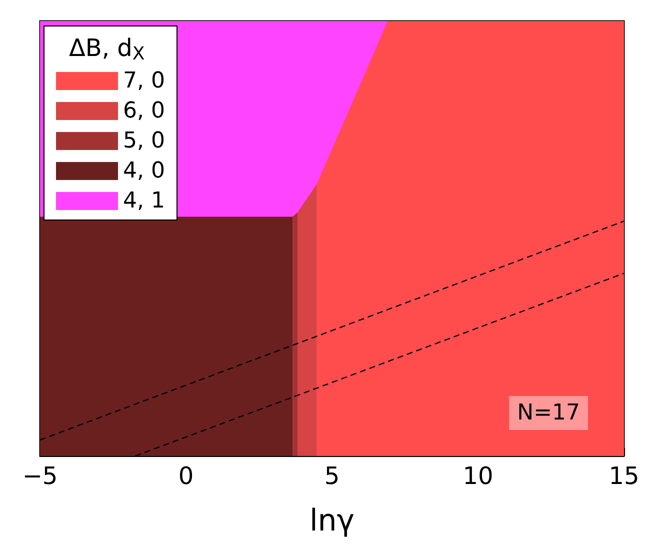 This screenshot has height=560, width=657. What do you see at coordinates (478, 476) in the screenshot?
I see `x-tick-label: 10` at bounding box center [478, 476].